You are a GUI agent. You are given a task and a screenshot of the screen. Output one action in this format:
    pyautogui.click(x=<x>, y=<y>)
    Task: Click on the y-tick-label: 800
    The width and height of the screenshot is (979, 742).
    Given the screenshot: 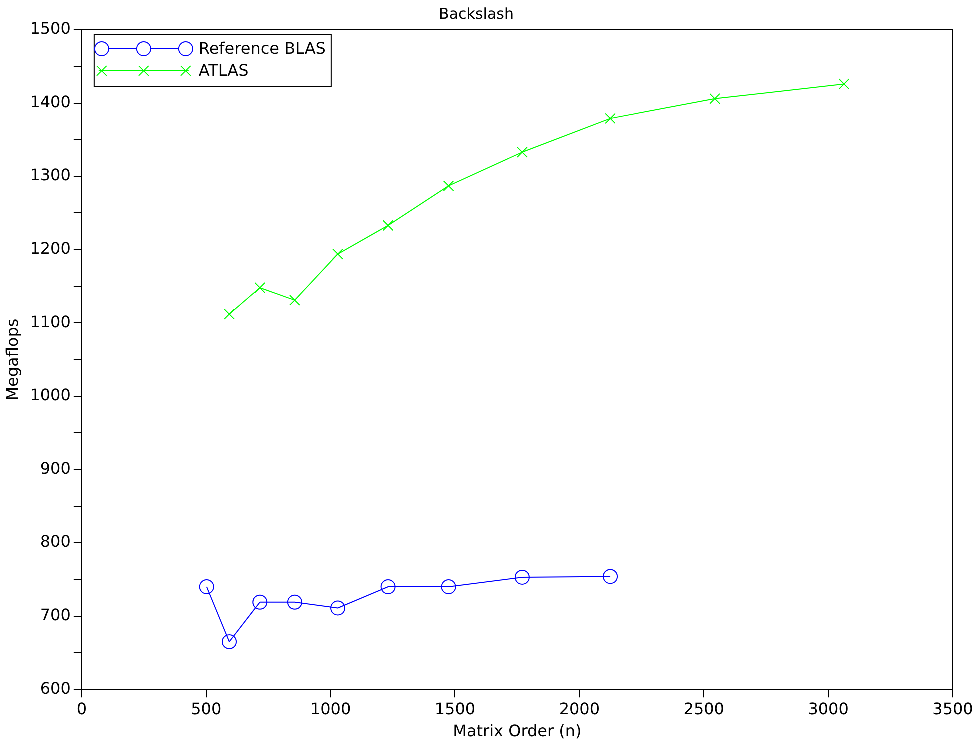 What is the action you would take?
    pyautogui.click(x=55, y=542)
    